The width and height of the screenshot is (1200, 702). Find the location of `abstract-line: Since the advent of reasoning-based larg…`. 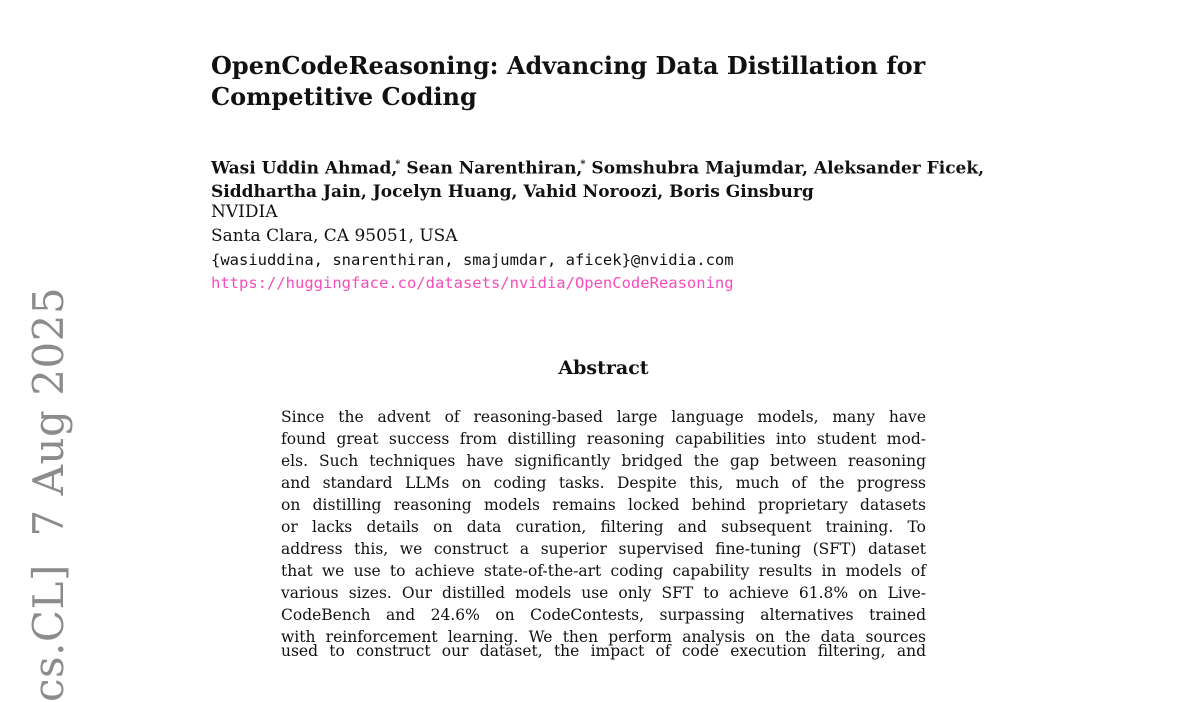

abstract-line: Since the advent of reasoning-based larg… is located at coordinates (603, 417).